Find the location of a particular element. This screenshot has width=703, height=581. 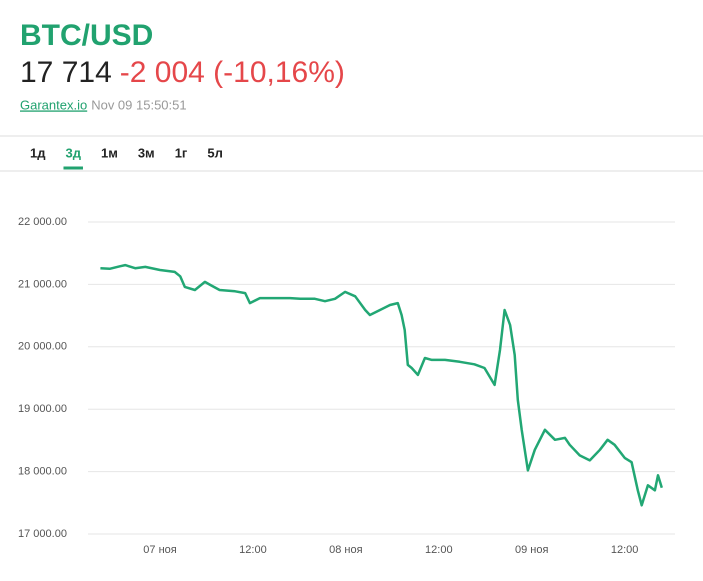

symbol: BTC/USD is located at coordinates (86, 35).